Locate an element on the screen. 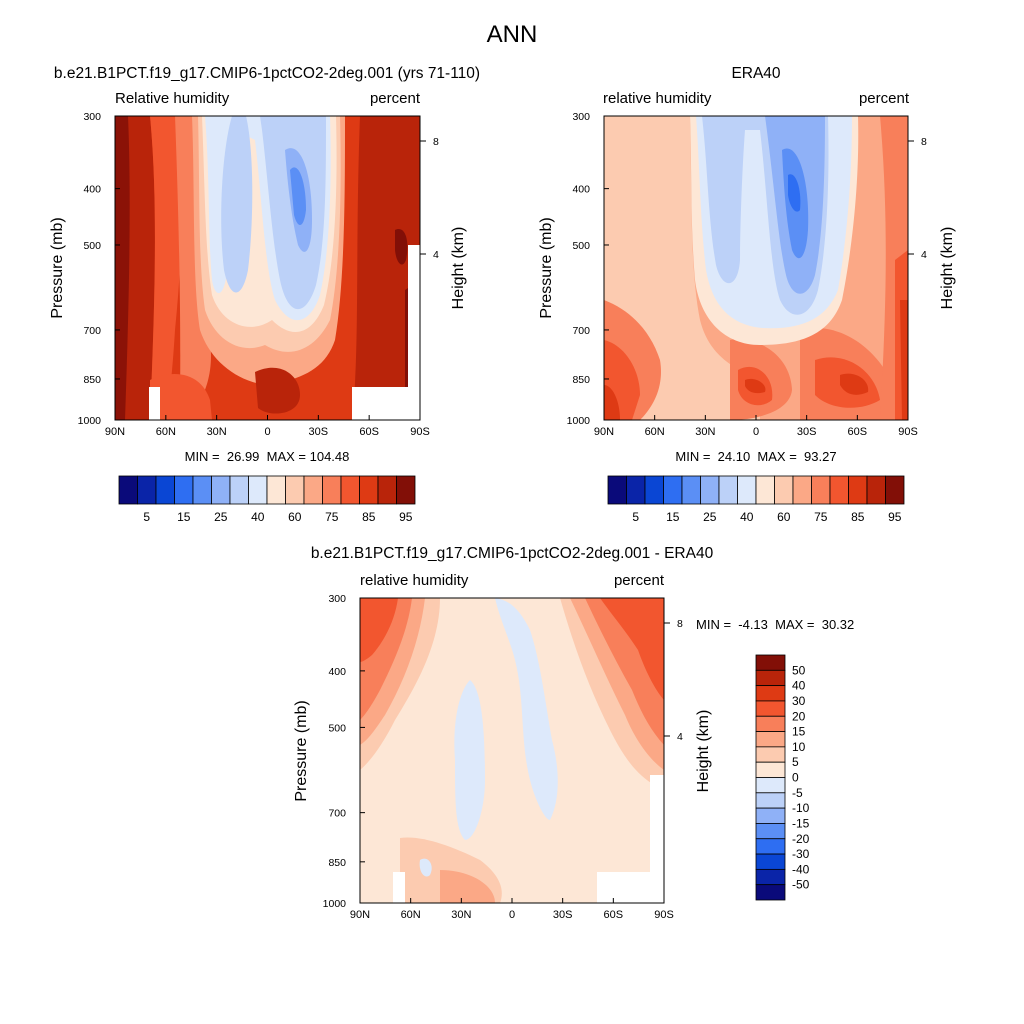 This screenshot has width=1024, height=1024. colorbar: 5 15 25 40 60 75 85 95 is located at coordinates (267, 499).